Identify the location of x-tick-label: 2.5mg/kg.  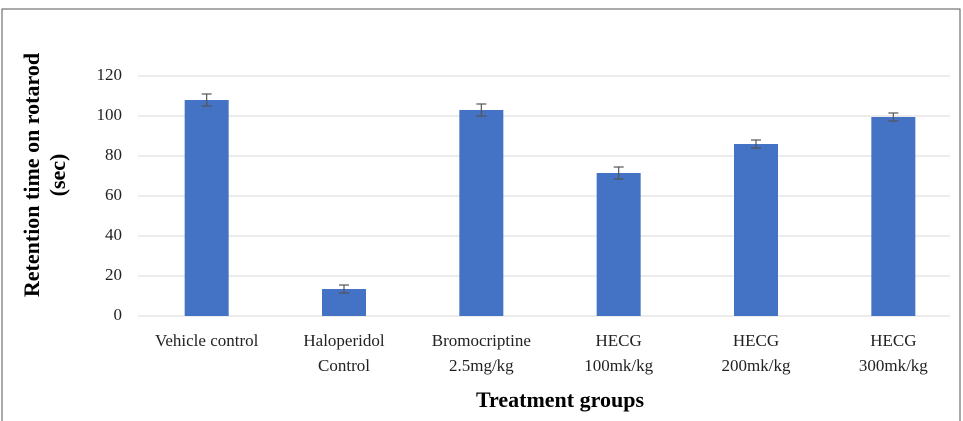
(481, 365).